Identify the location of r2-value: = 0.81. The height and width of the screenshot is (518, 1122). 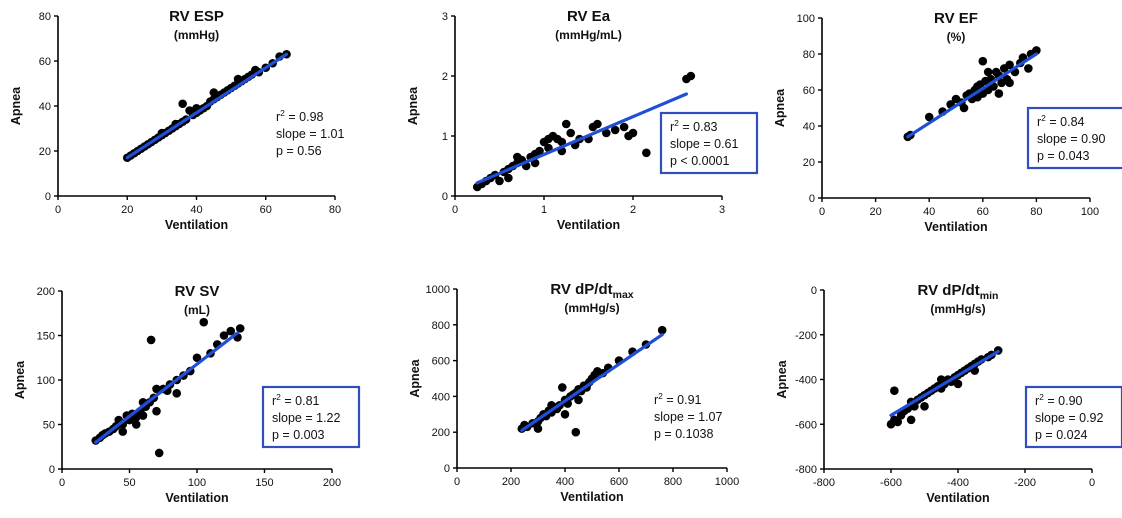
(300, 401).